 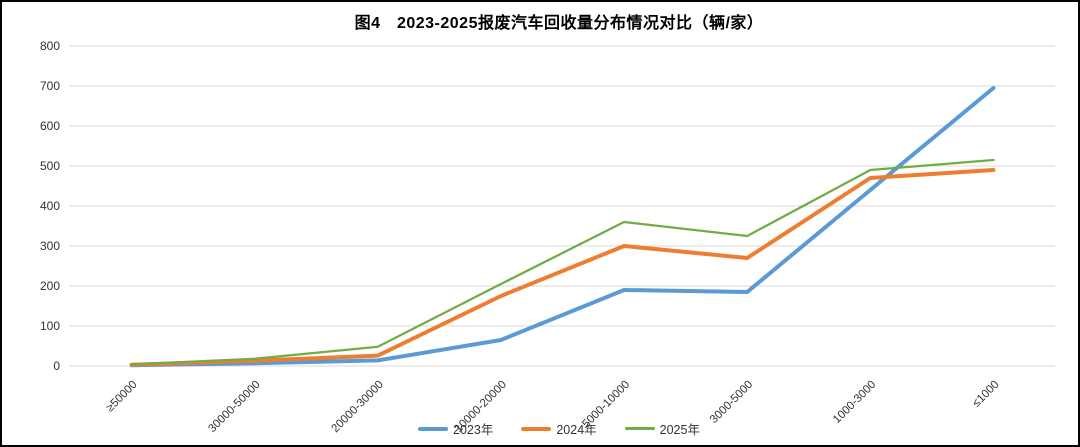 I want to click on y-axis-tick-label: 700, so click(x=50, y=86).